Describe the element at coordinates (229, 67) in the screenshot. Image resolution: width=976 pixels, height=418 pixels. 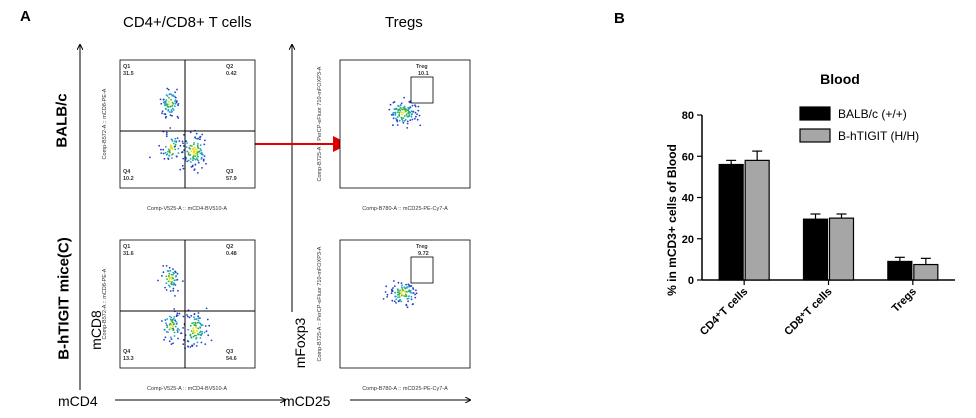
I see `q2-label: Q2` at that location.